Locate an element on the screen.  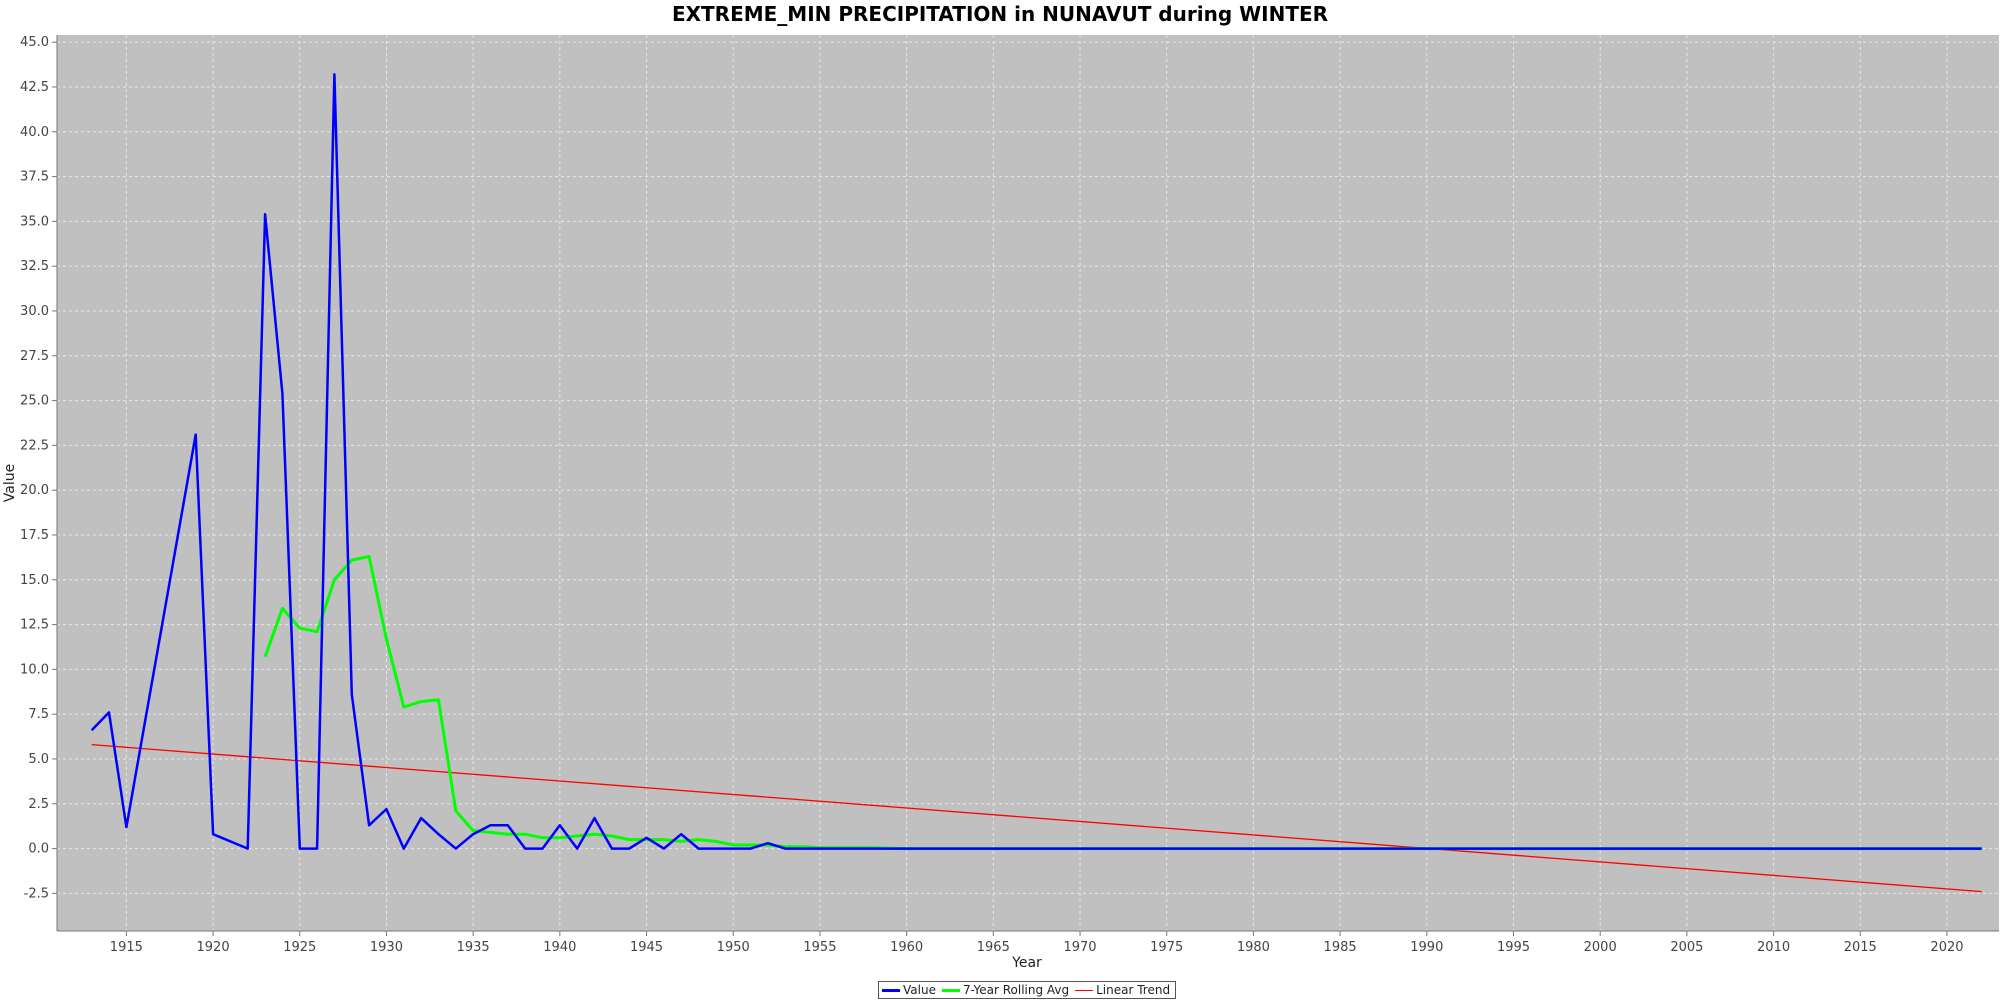
linear-trend-line is located at coordinates (1036, 818).